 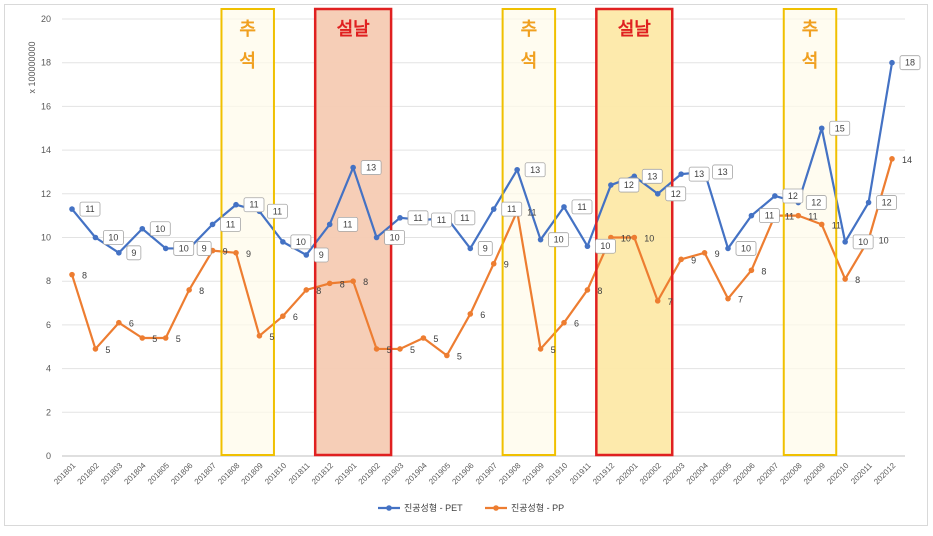 I want to click on y-tick-label: 14, so click(x=46, y=150).